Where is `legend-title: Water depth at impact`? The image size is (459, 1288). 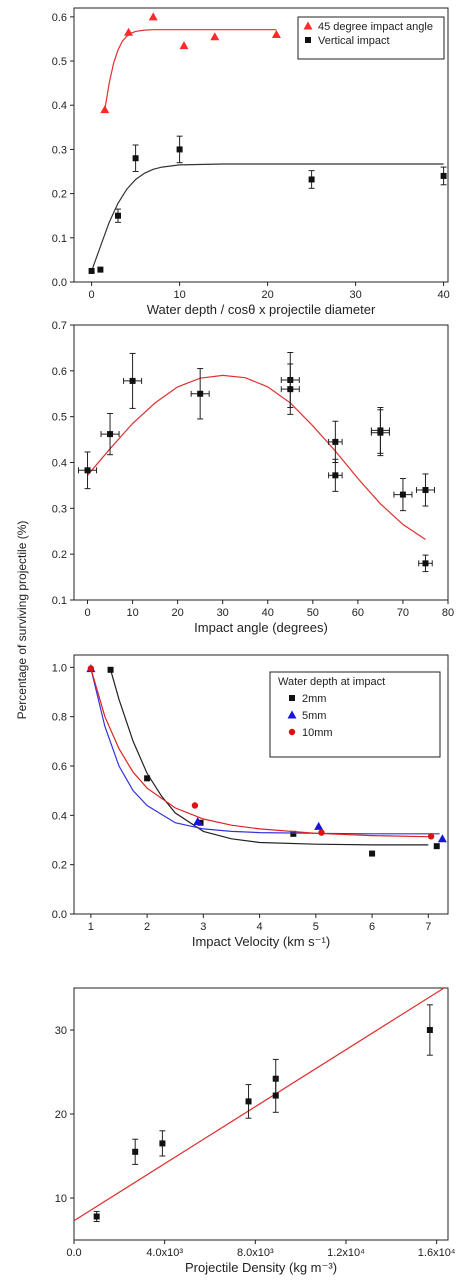
legend-title: Water depth at impact is located at coordinates (331, 682).